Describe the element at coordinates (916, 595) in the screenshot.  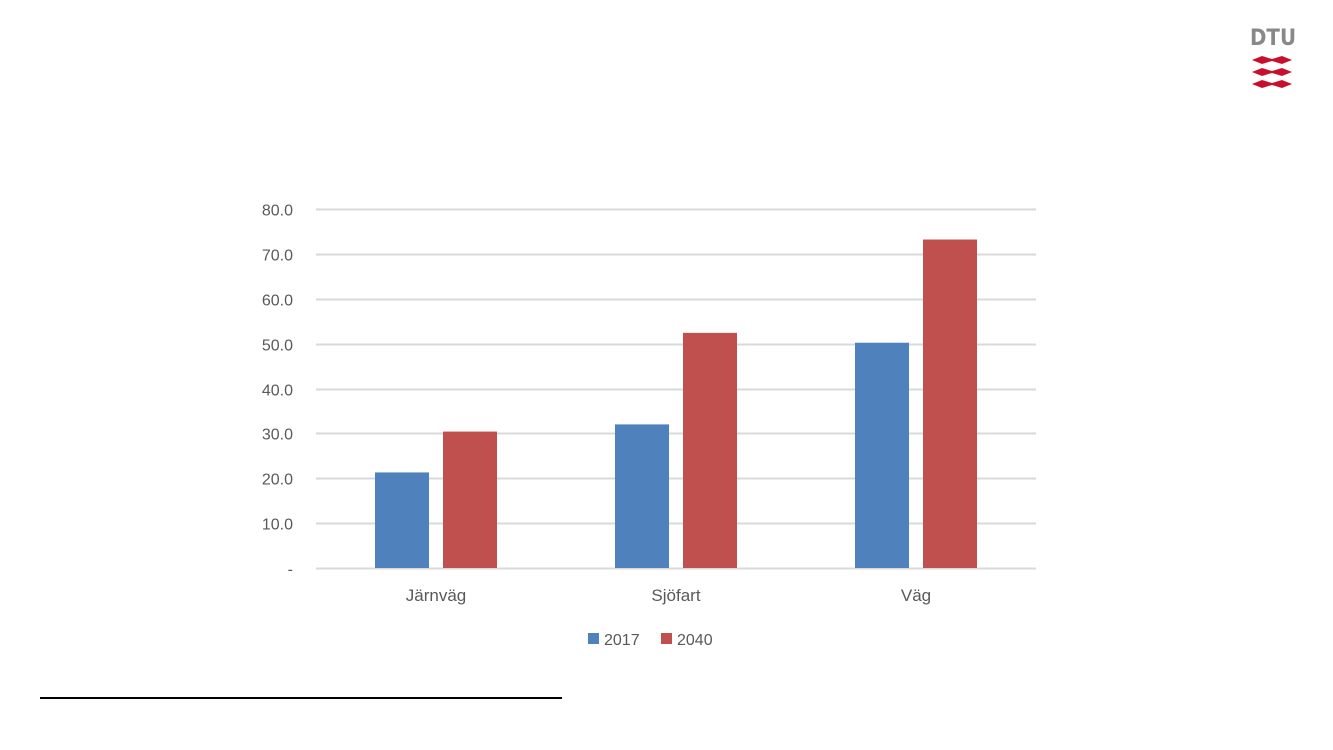
I see `x-category-label: Väg` at that location.